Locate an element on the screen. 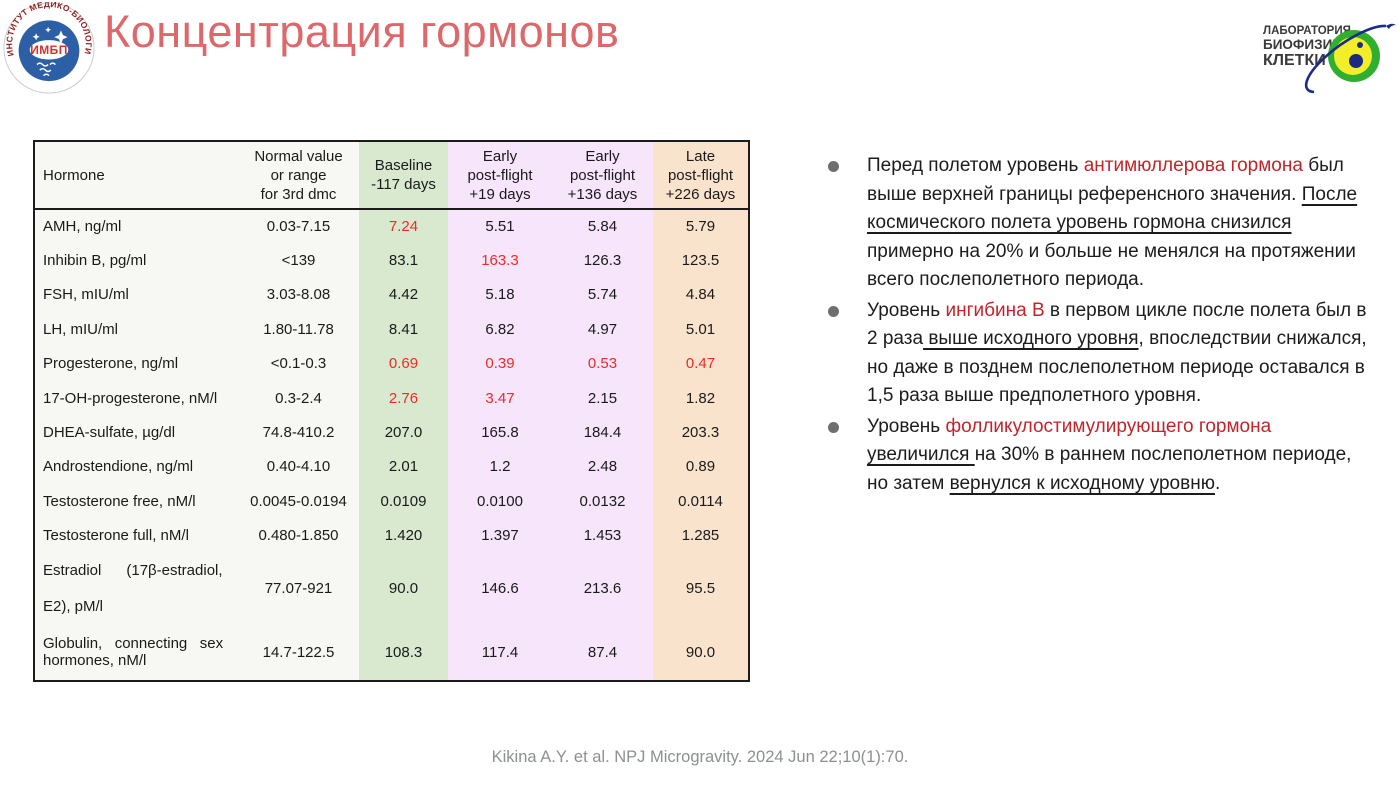  hormone-name-cell: 17-OH-progesterone, nM/l is located at coordinates (136, 398).